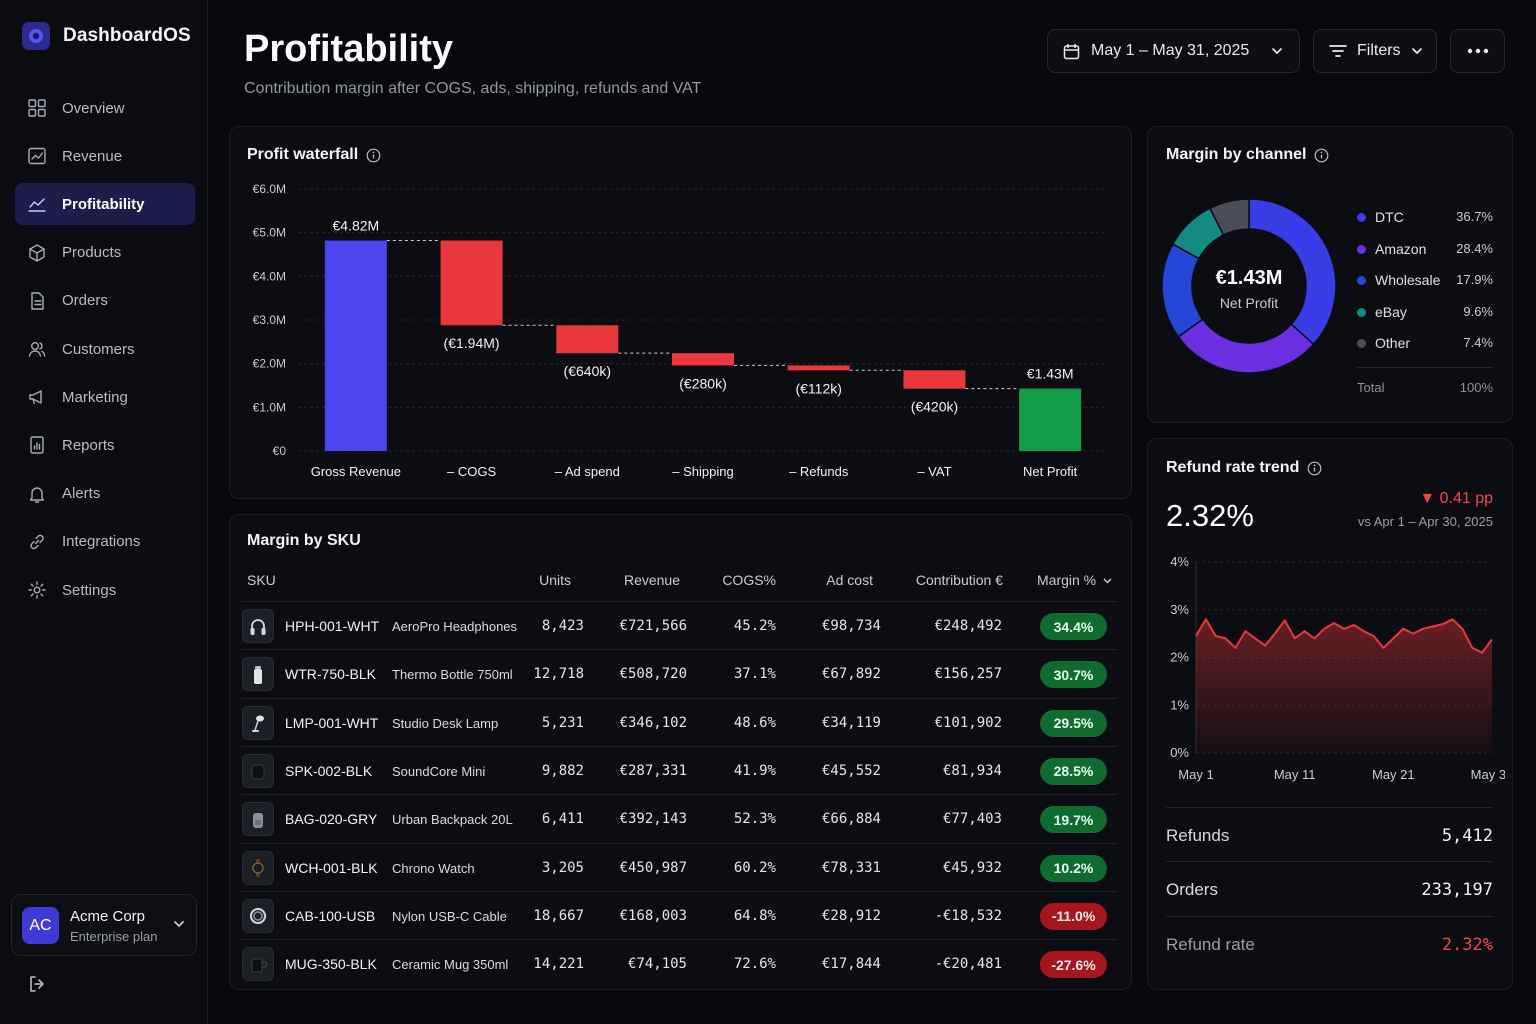 The image size is (1536, 1024). What do you see at coordinates (851, 819) in the screenshot?
I see `cell-ad-cost: €66,884` at bounding box center [851, 819].